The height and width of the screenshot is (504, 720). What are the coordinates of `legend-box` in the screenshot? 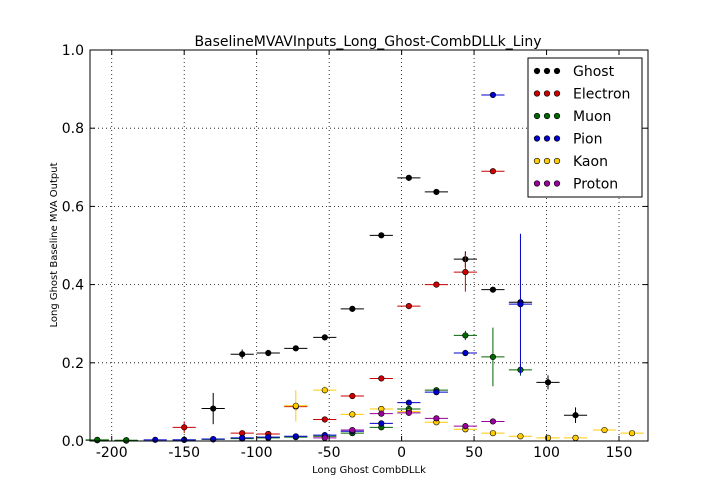 It's located at (585, 127).